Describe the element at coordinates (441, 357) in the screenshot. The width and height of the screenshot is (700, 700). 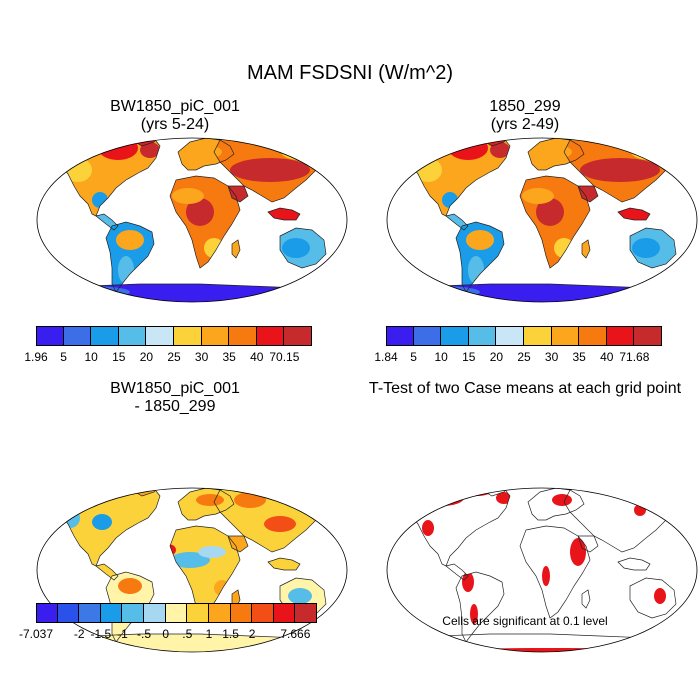
I see `colorbar-b-label: 10` at that location.